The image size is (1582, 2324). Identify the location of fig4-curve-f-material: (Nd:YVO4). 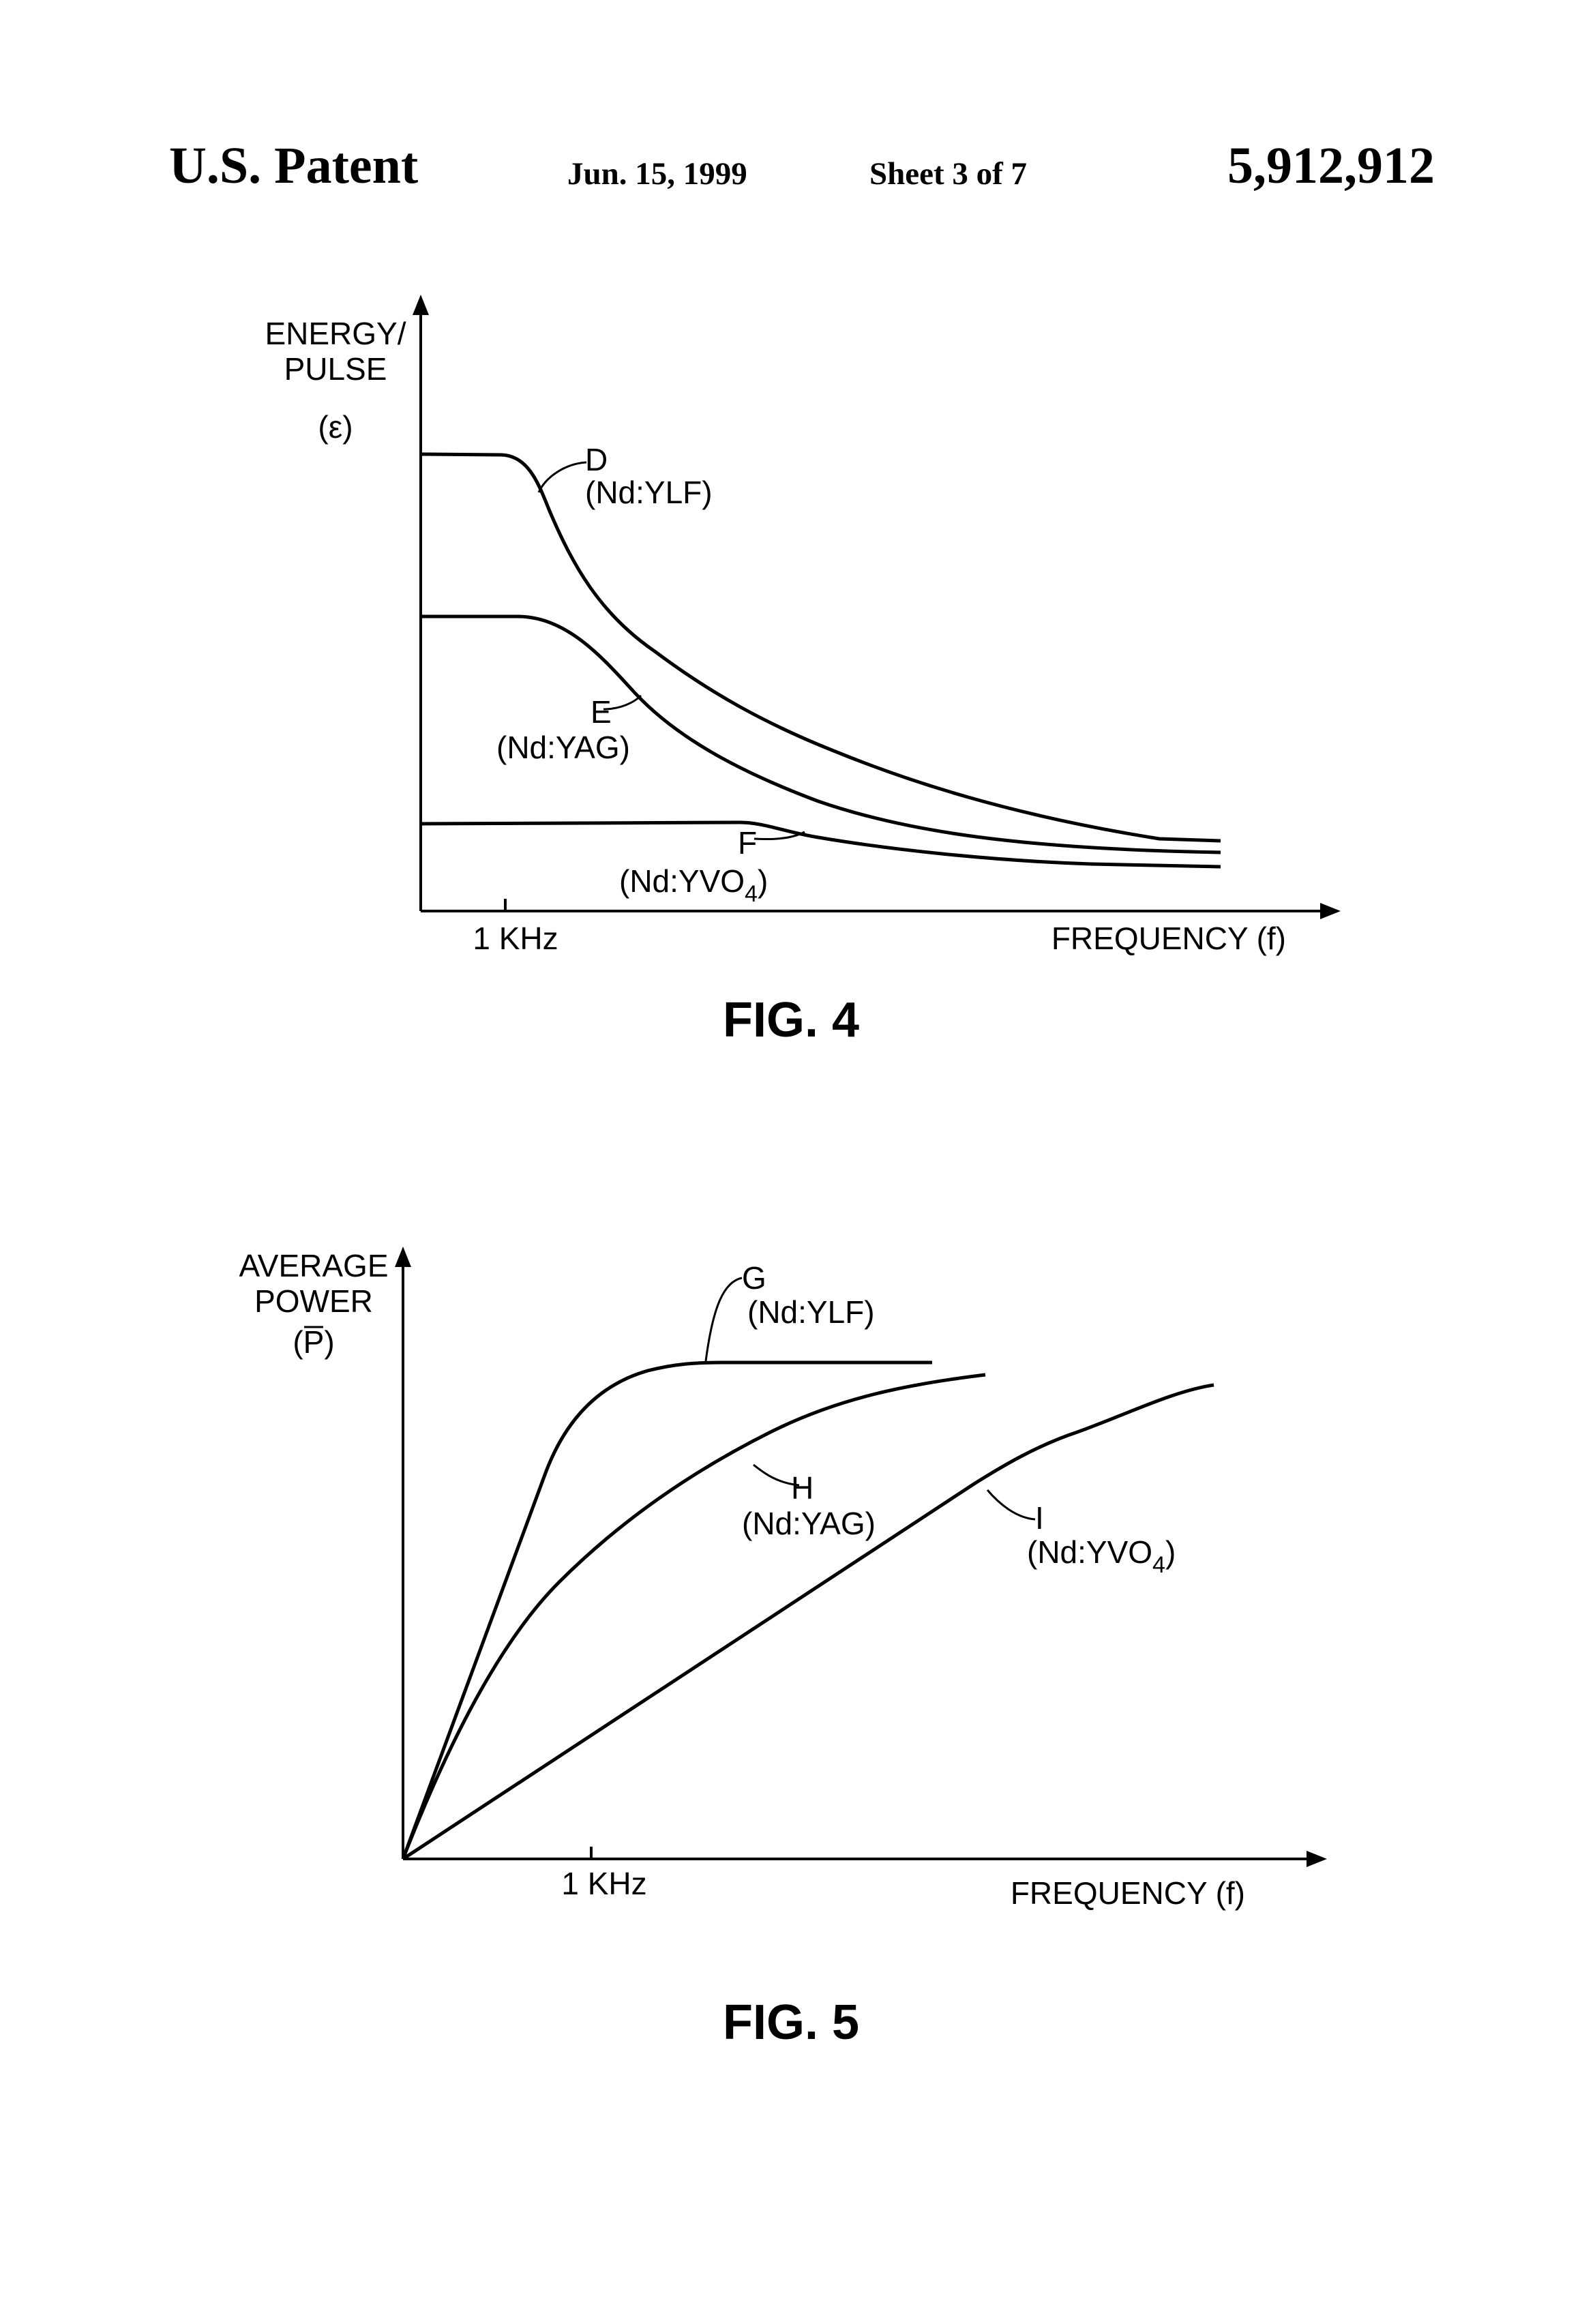
(693, 885).